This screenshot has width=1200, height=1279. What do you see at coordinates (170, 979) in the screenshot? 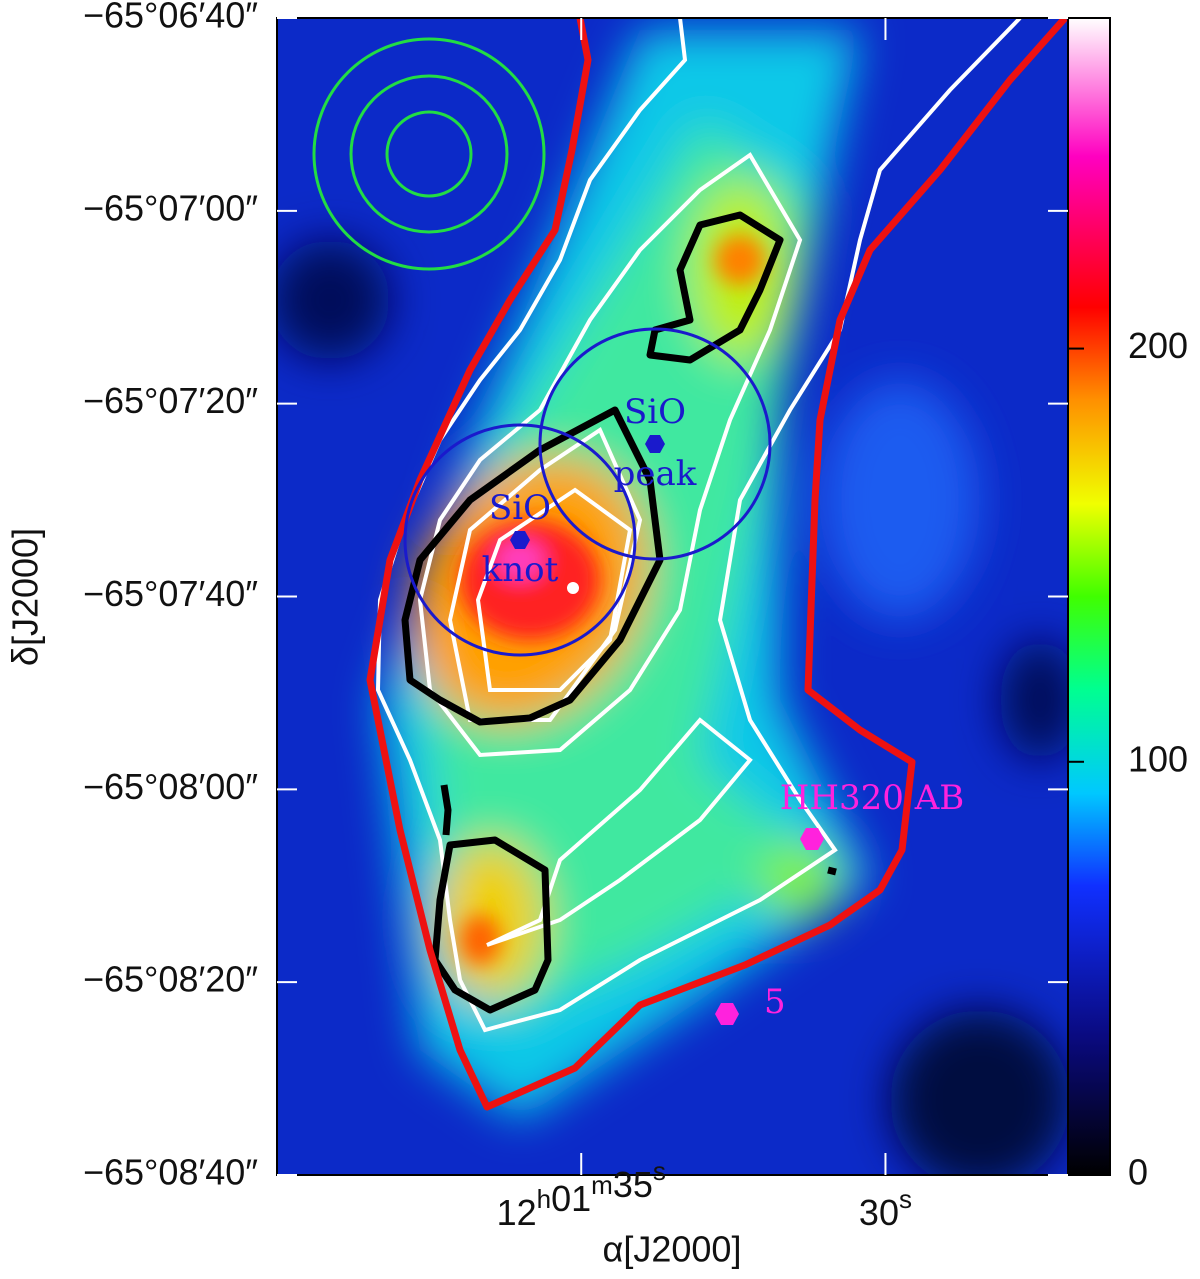
I see `y-tick-label: −65°08′20″` at bounding box center [170, 979].